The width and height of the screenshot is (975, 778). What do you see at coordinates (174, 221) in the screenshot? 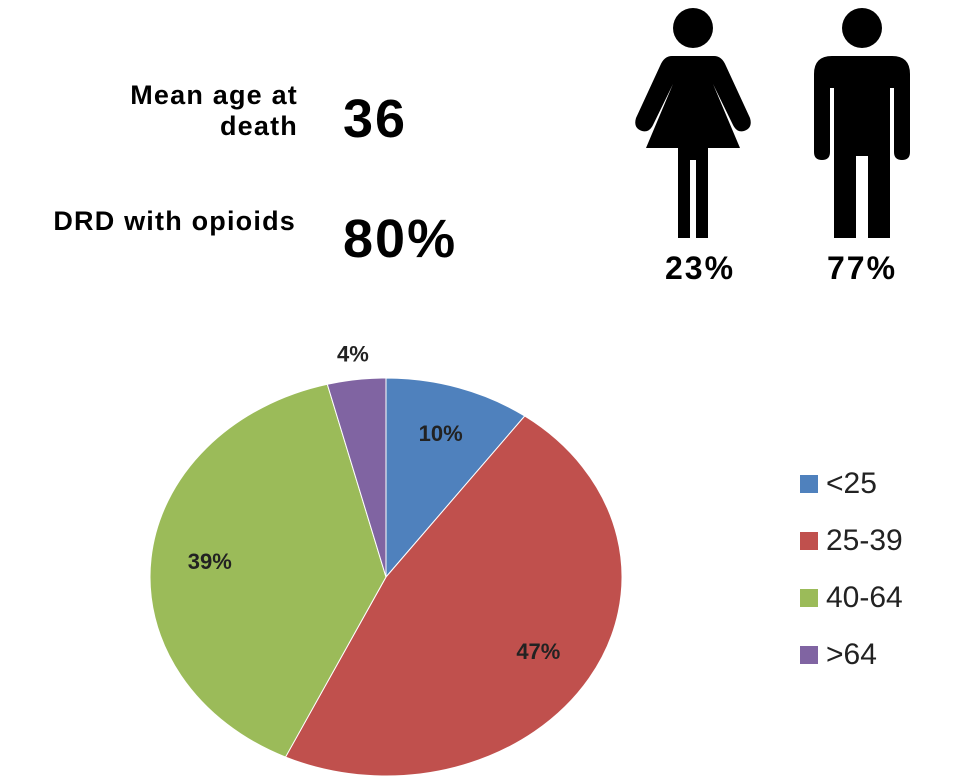
I see `stat-label: DRD with opioids` at bounding box center [174, 221].